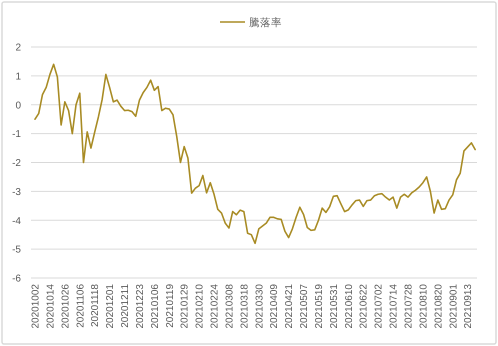  I want to click on x-tick-label: 20201014, so click(50, 306).